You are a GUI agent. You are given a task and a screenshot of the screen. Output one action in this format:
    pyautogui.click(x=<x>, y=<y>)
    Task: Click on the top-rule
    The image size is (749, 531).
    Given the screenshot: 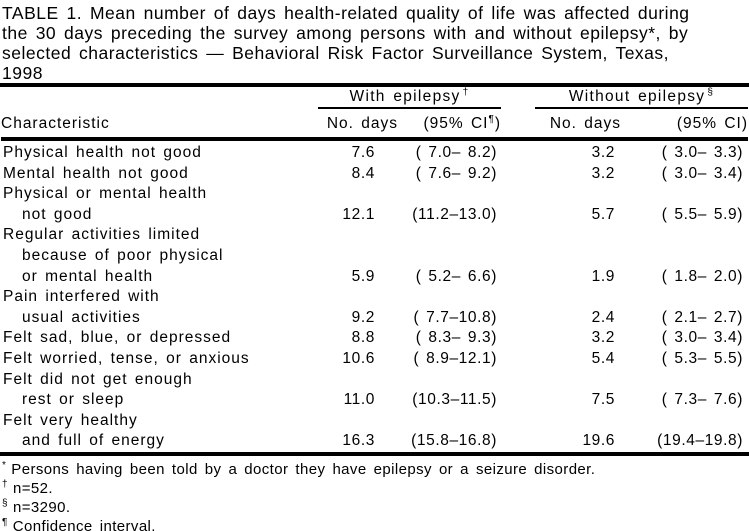 What is the action you would take?
    pyautogui.click(x=374, y=85)
    